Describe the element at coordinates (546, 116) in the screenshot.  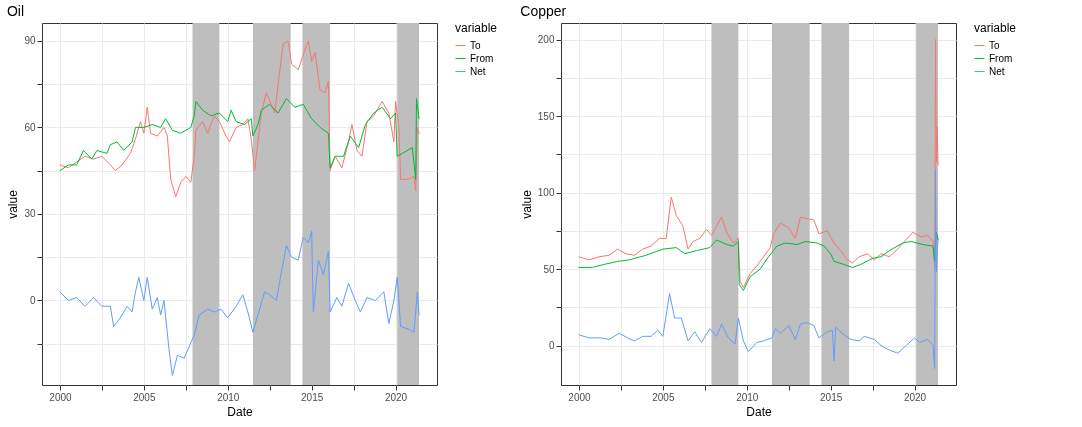
I see `y-tick-label: 150` at that location.